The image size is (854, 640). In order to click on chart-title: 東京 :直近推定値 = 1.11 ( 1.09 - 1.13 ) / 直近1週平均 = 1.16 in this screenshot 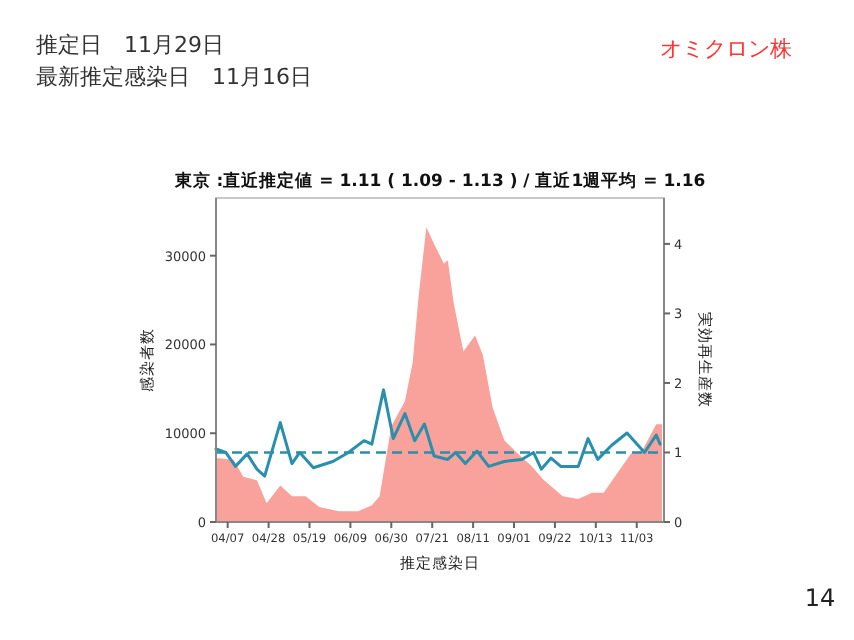, I will do `click(439, 181)`.